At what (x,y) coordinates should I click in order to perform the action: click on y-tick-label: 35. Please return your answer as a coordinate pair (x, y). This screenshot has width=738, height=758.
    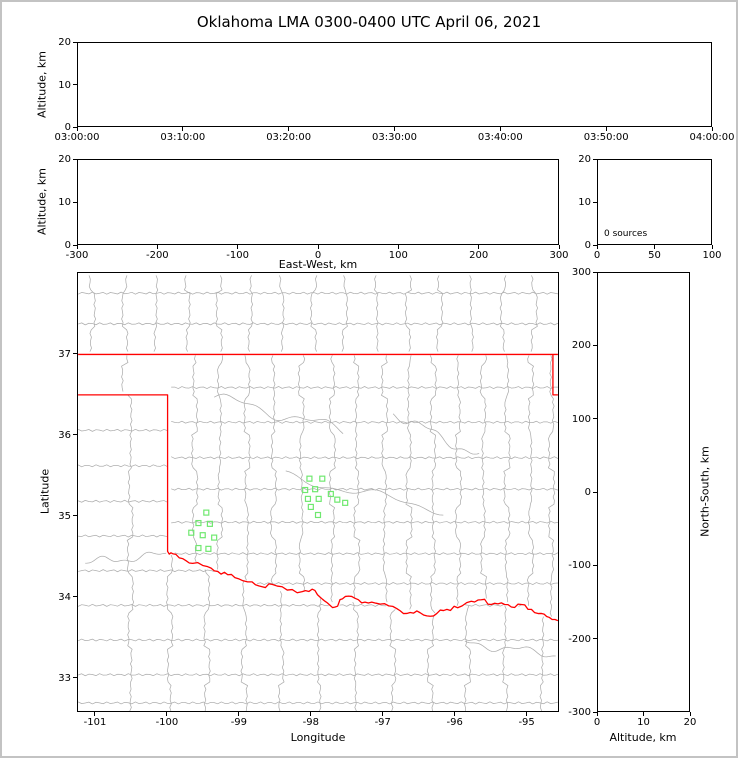
    Looking at the image, I should click on (64, 516).